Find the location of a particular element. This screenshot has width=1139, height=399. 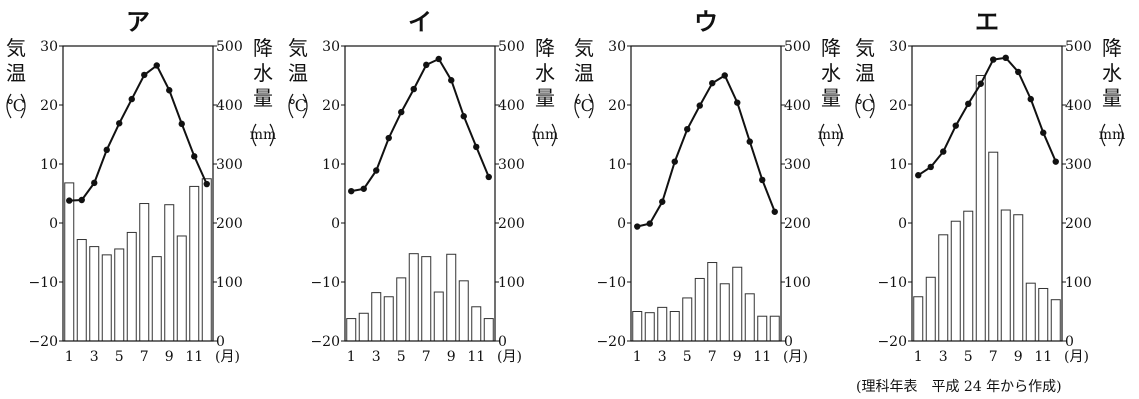

temp-tick-label: 30 is located at coordinates (898, 47).